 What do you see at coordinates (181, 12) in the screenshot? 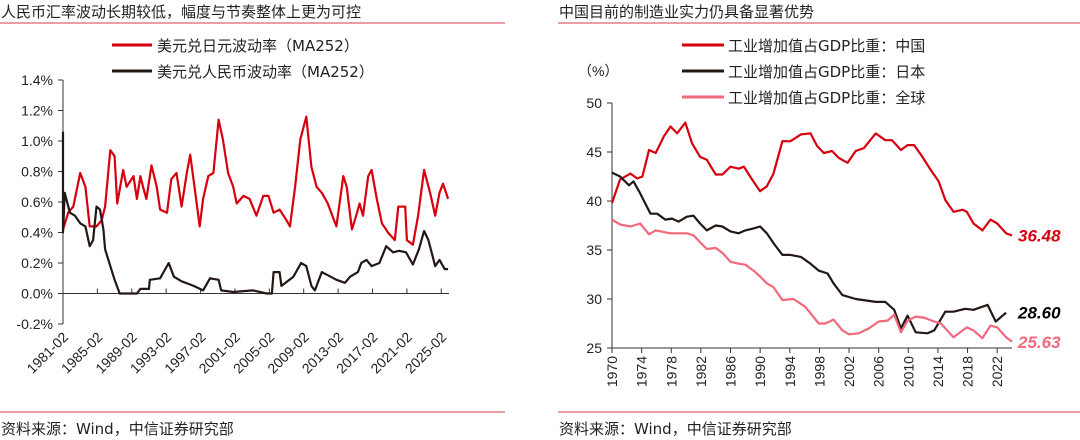
I see `left-chart-title: 人民币汇率波动长期较低，幅度与节奏整体上更为可控` at bounding box center [181, 12].